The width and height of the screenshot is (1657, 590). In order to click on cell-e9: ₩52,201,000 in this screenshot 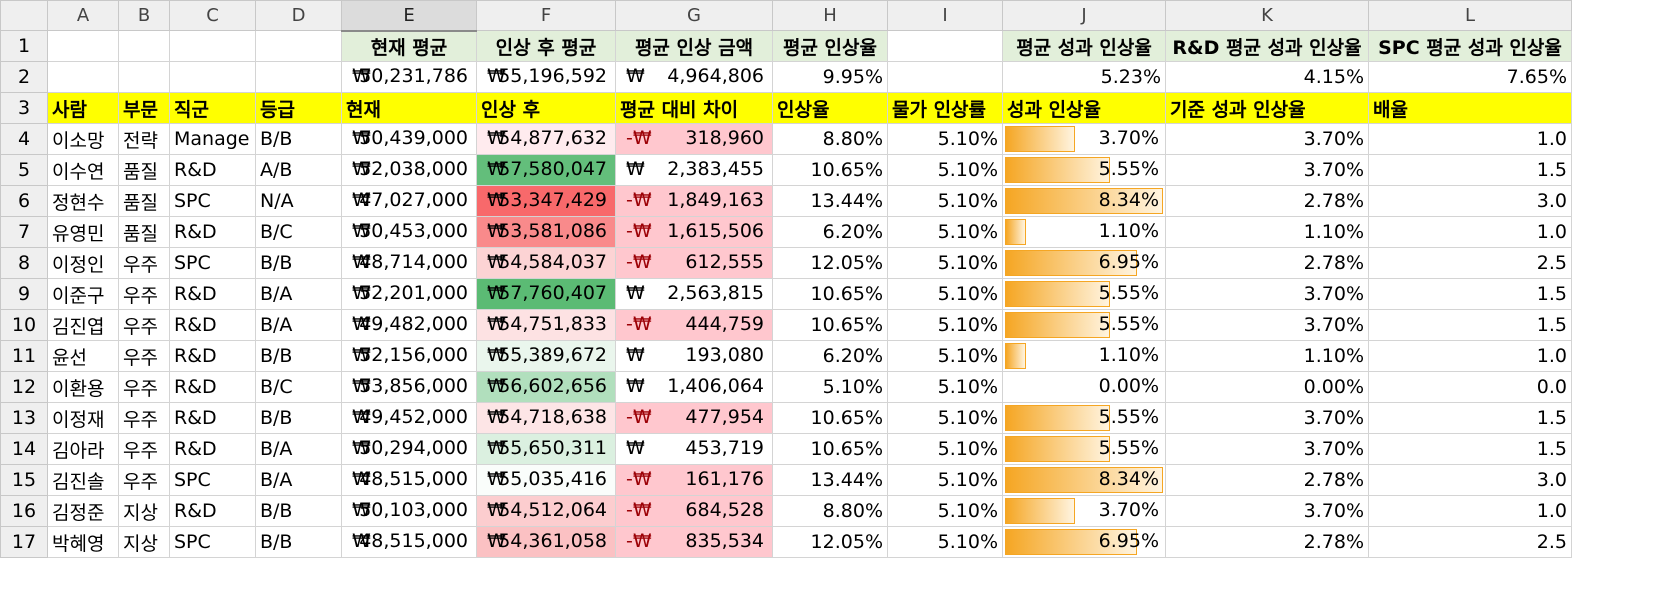, I will do `click(409, 294)`.